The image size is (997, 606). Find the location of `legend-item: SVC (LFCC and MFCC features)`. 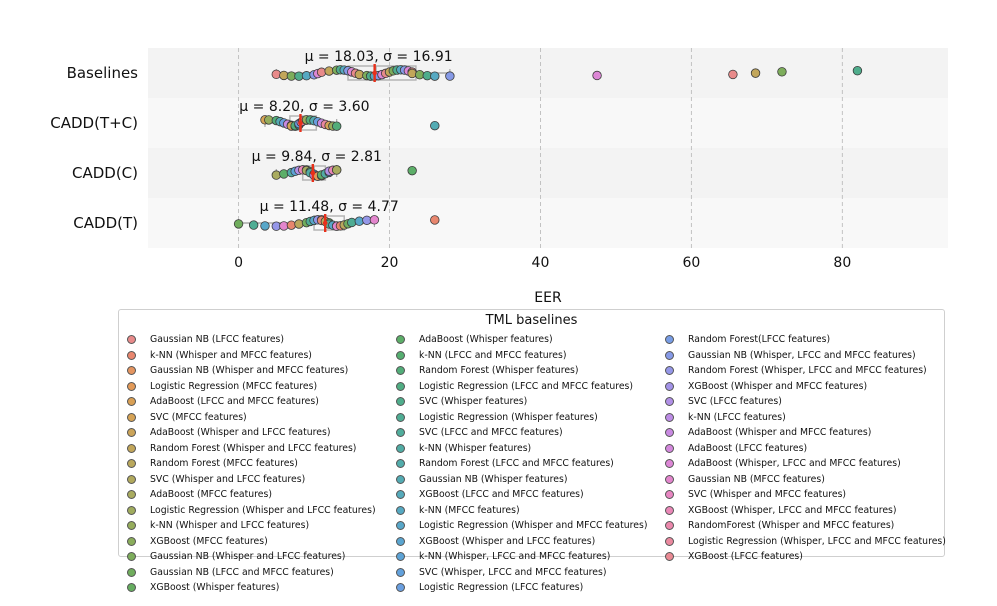

legend-item: SVC (LFCC and MFCC features) is located at coordinates (521, 433).